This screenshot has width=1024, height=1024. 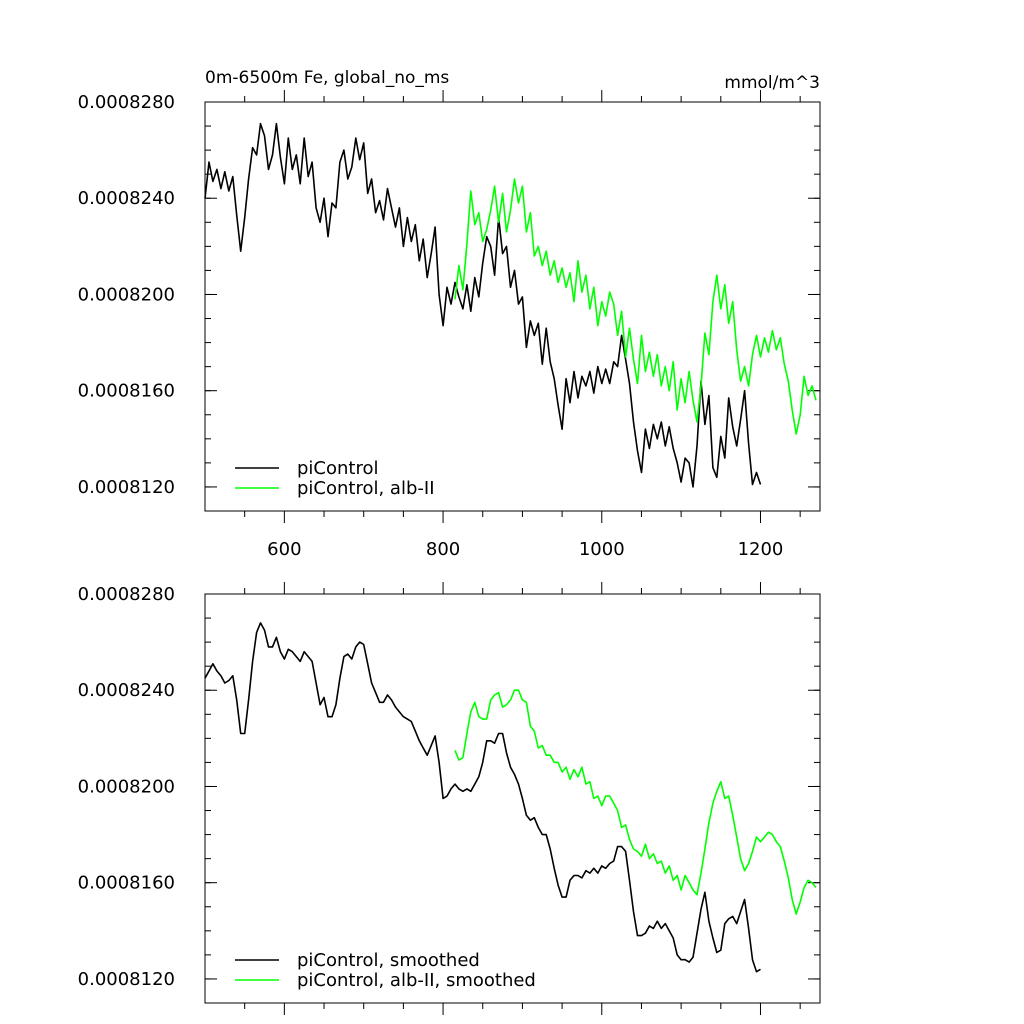 I want to click on legend-label: piControl, so click(x=338, y=468).